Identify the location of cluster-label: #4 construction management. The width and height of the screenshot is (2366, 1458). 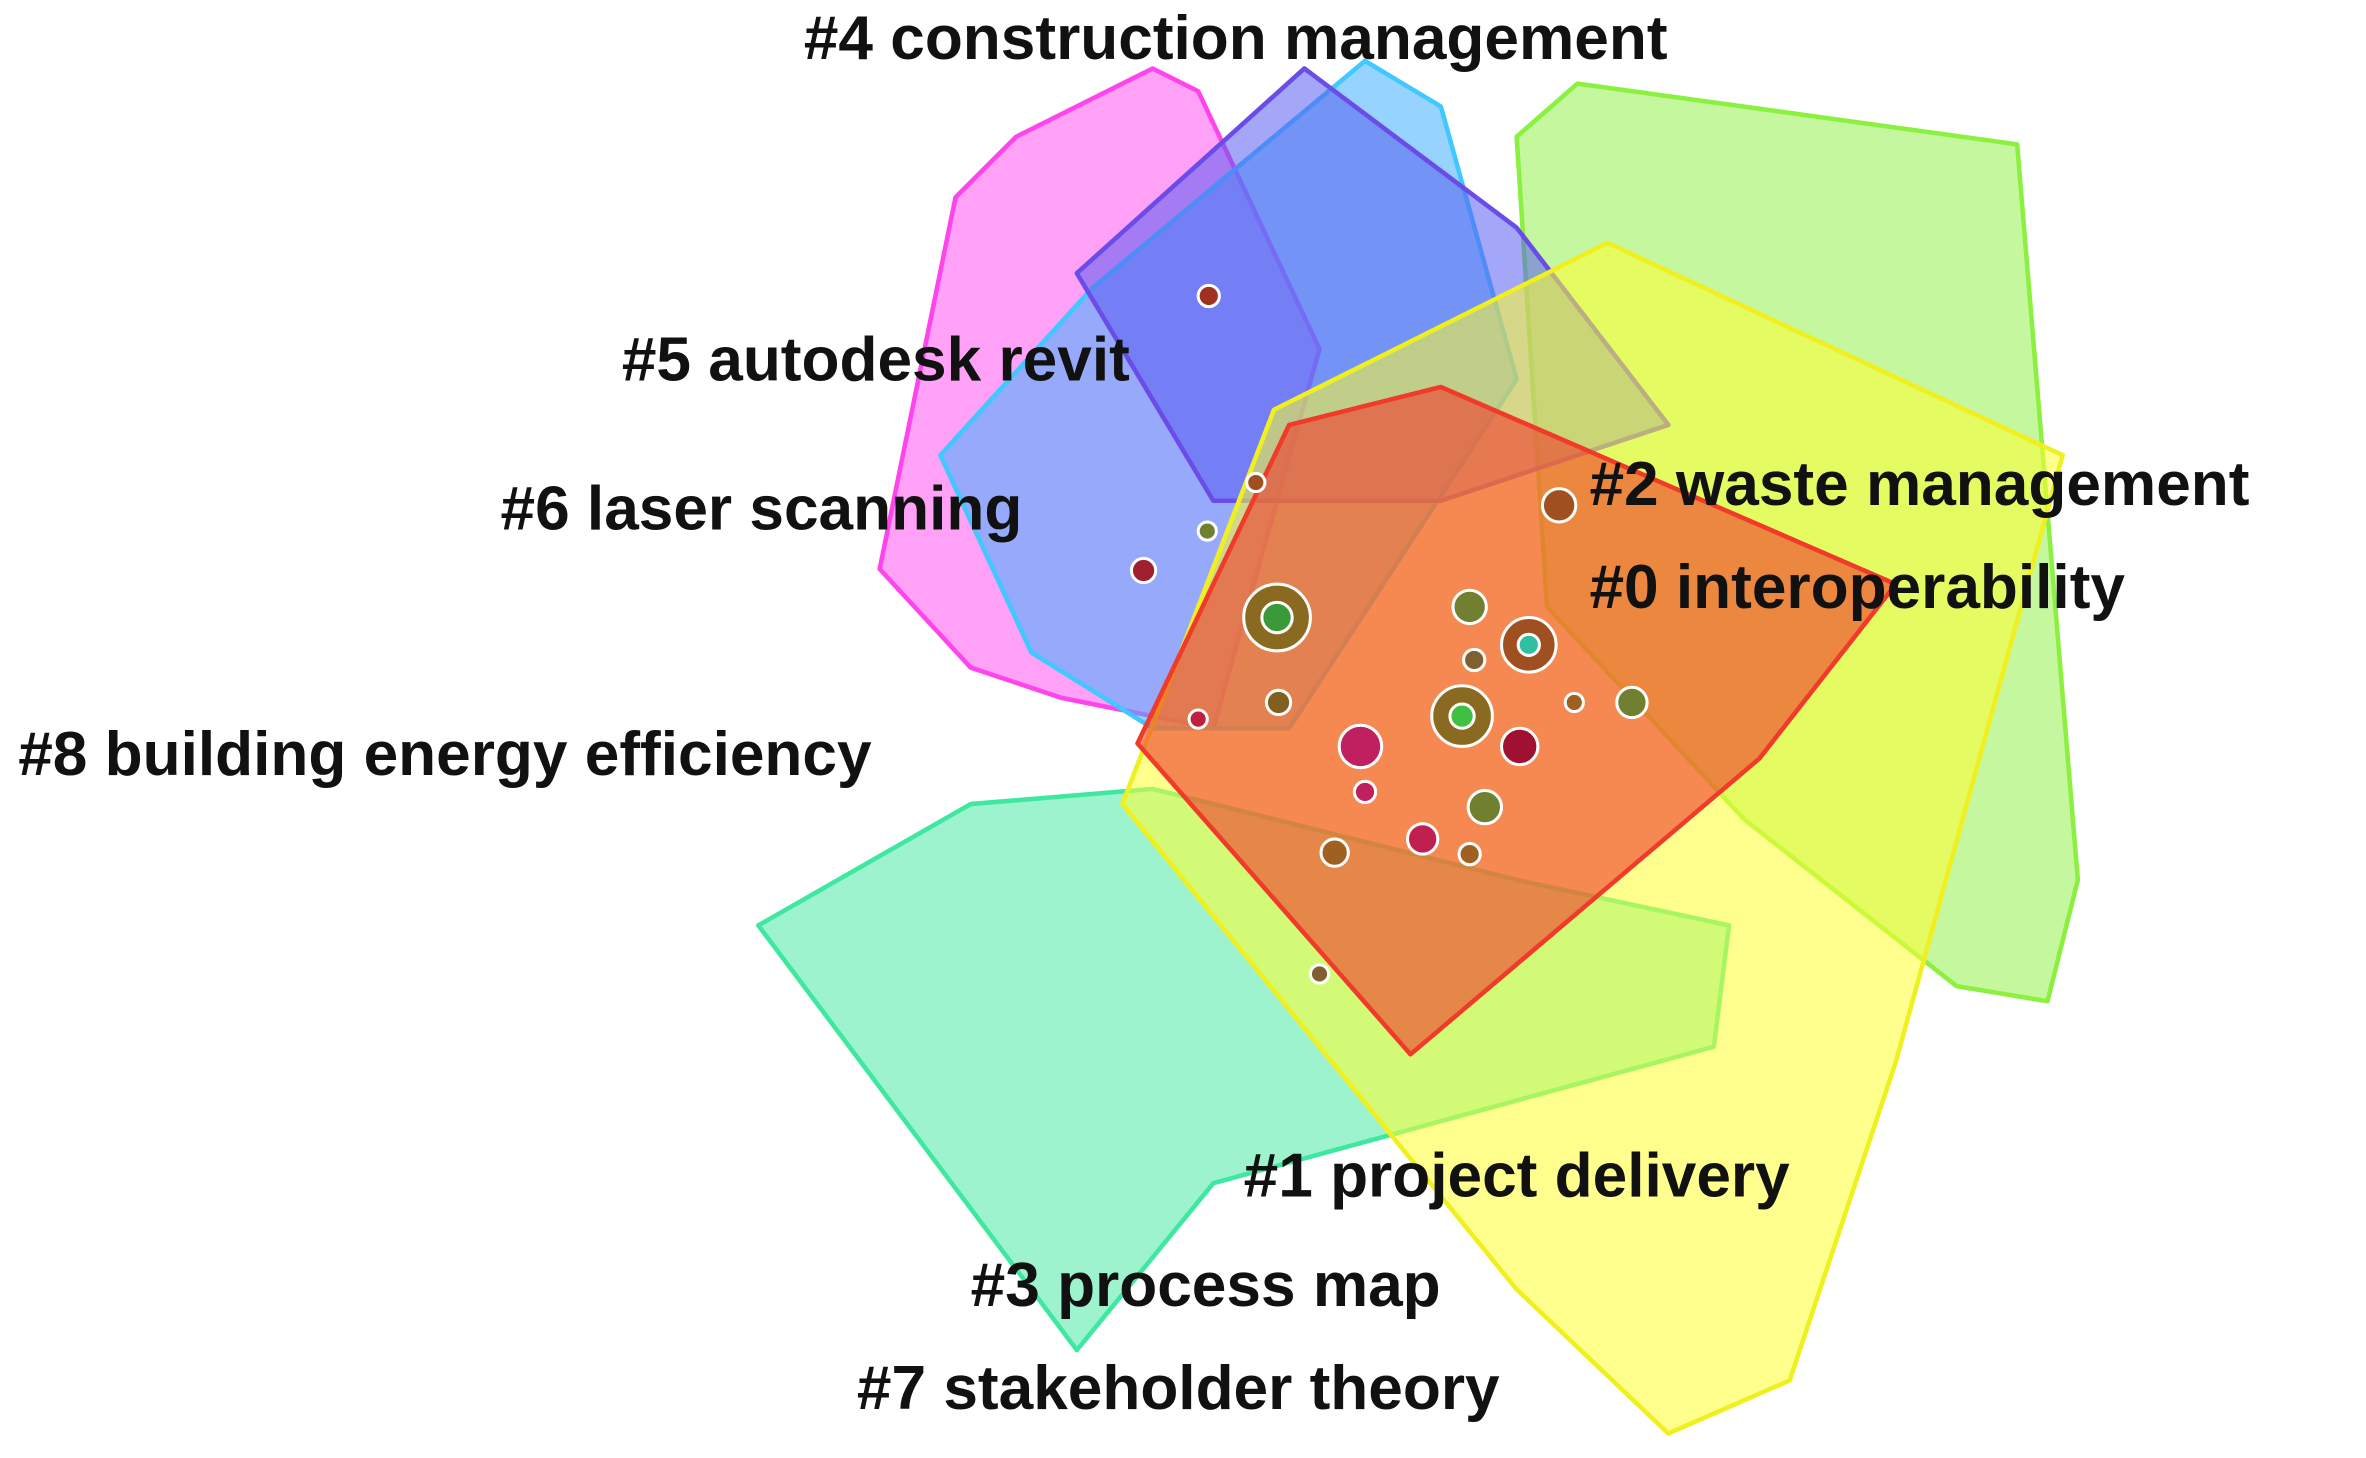
(1236, 38).